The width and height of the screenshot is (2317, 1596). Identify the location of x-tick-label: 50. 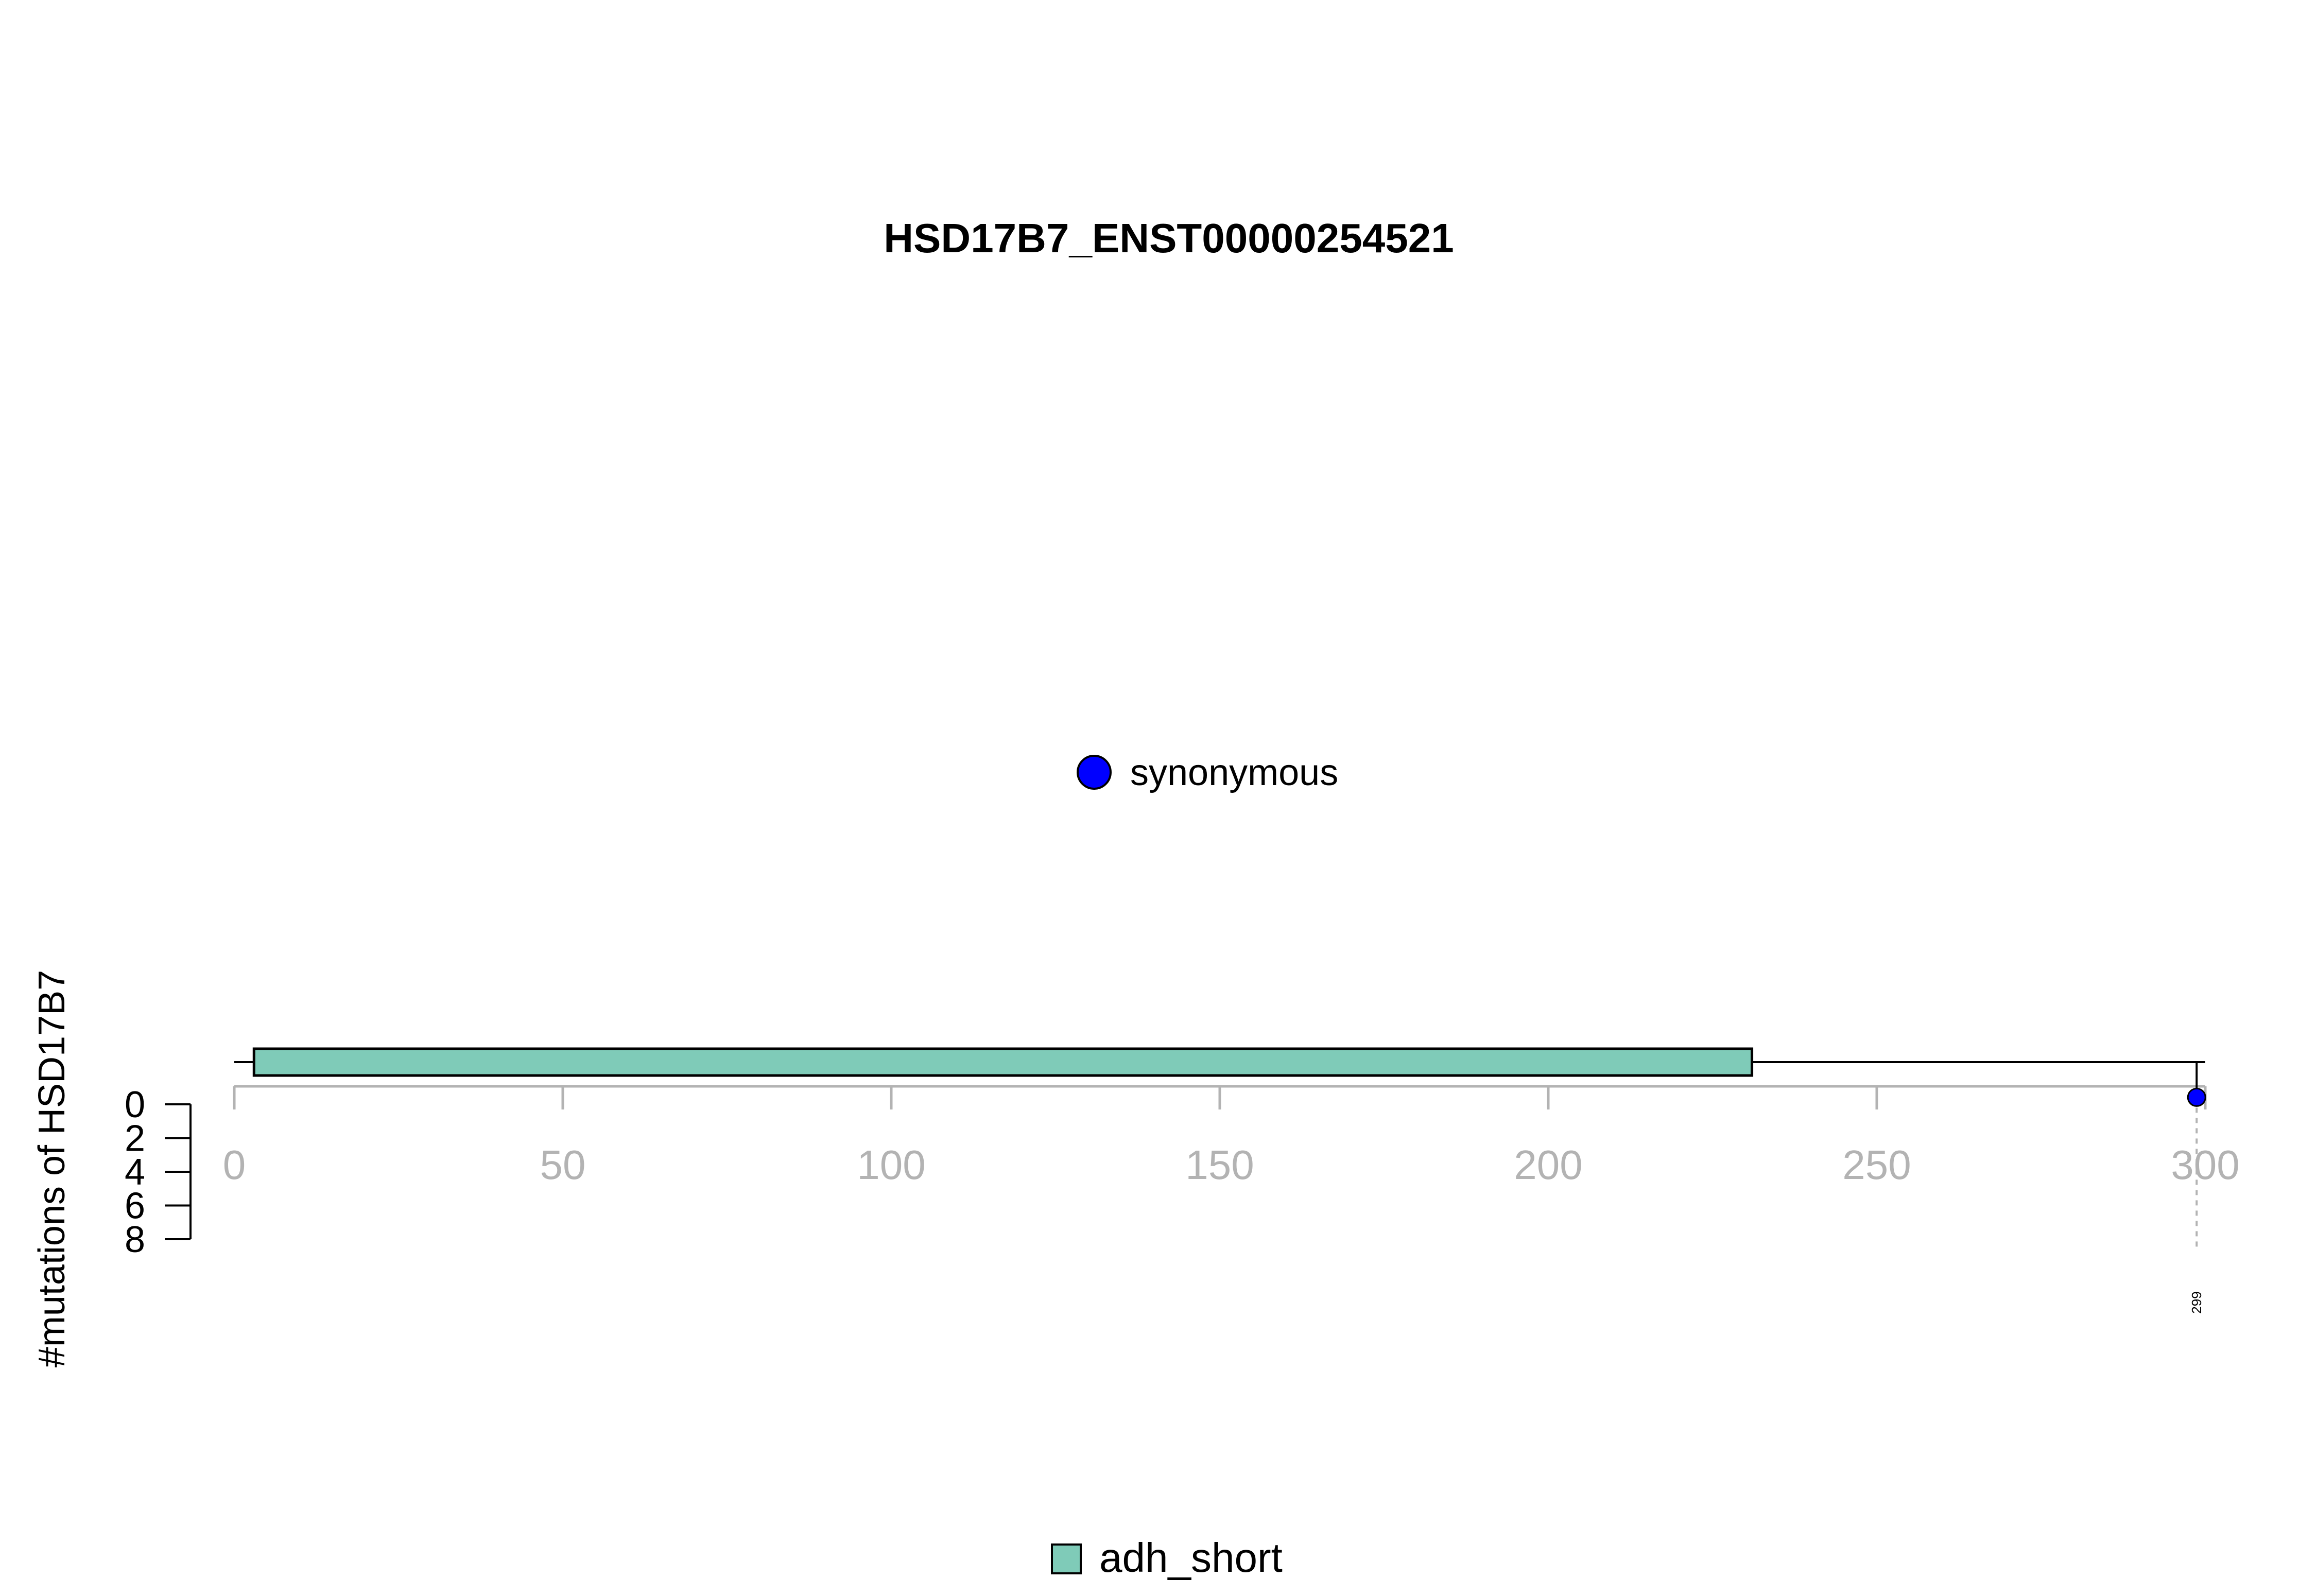
(563, 1165).